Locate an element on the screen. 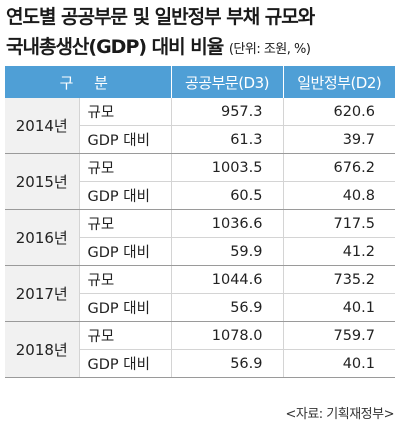 Image resolution: width=400 pixels, height=425 pixels. public-ratio-value: 61.3 is located at coordinates (227, 139).